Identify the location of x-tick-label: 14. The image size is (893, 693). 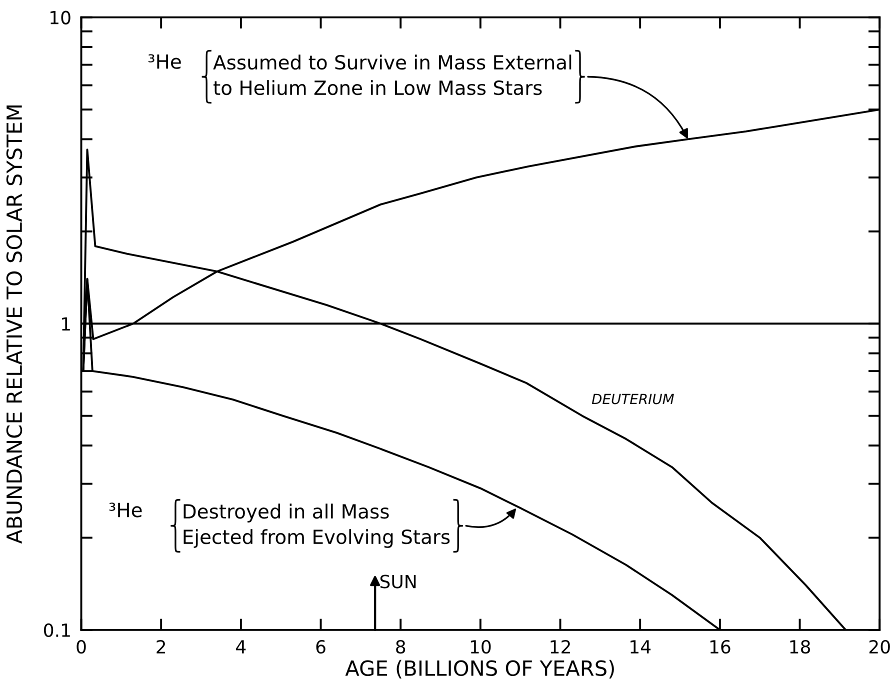
(640, 647).